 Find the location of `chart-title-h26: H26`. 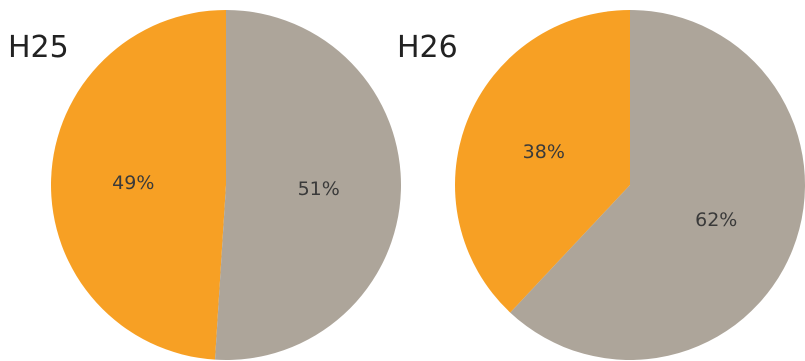

chart-title-h26: H26 is located at coordinates (427, 47).